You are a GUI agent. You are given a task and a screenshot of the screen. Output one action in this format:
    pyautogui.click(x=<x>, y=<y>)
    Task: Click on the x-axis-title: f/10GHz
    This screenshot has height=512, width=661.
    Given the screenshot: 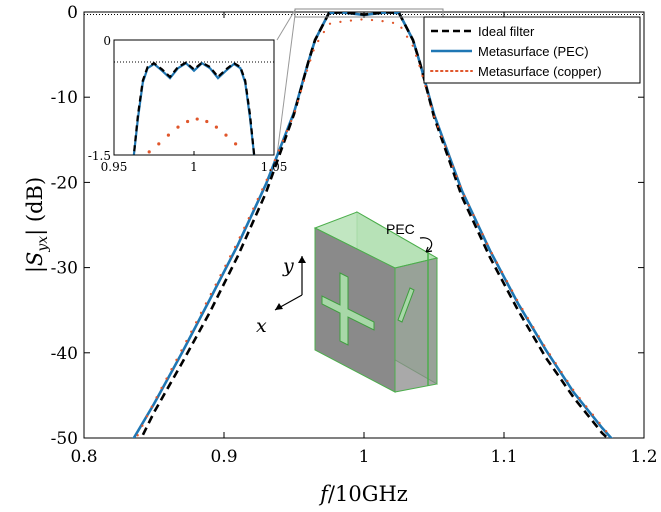 What is the action you would take?
    pyautogui.click(x=363, y=494)
    